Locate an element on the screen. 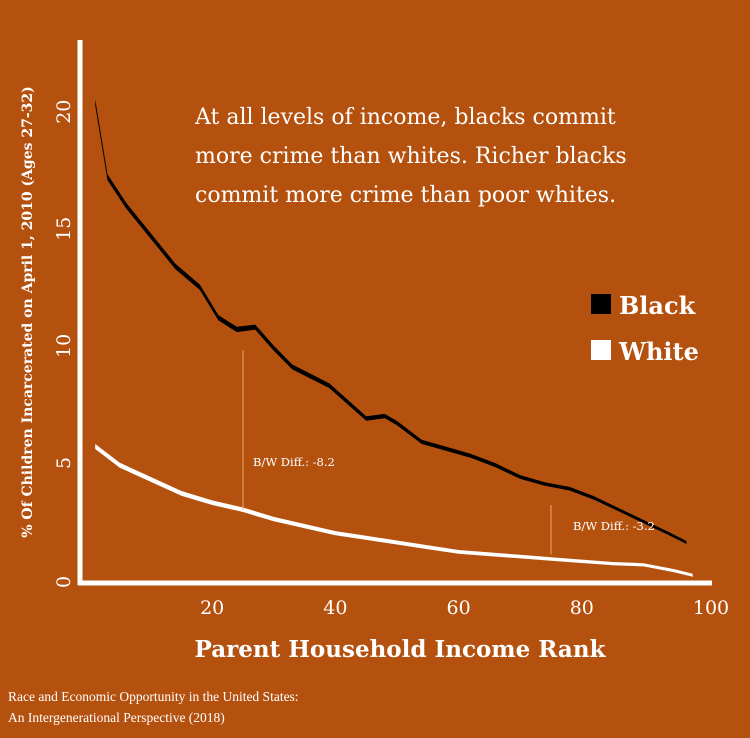  x-tick-label: 100 is located at coordinates (711, 608).